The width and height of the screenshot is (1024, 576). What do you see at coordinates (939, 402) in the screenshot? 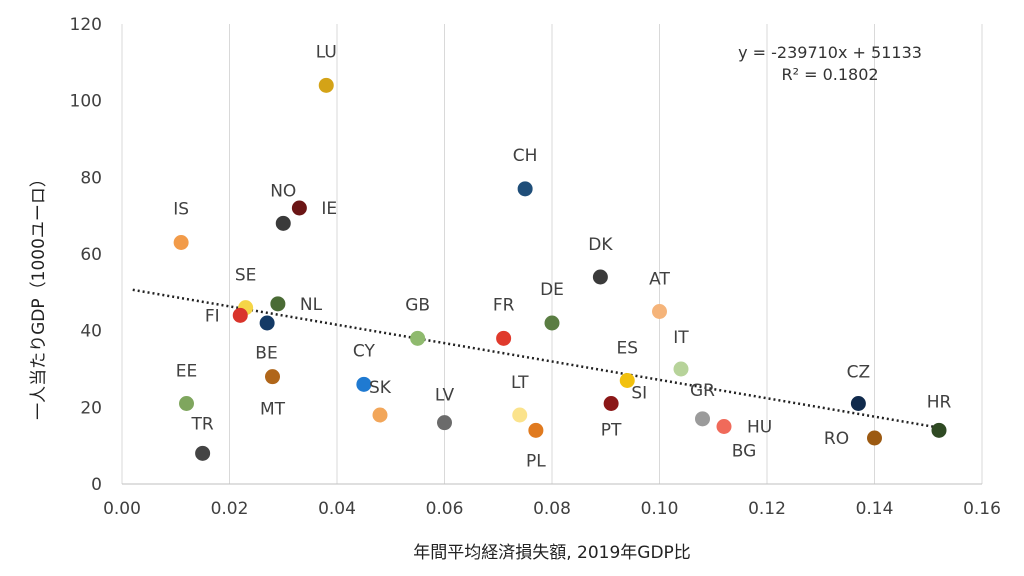
I see `point-label-hr: HR` at bounding box center [939, 402].